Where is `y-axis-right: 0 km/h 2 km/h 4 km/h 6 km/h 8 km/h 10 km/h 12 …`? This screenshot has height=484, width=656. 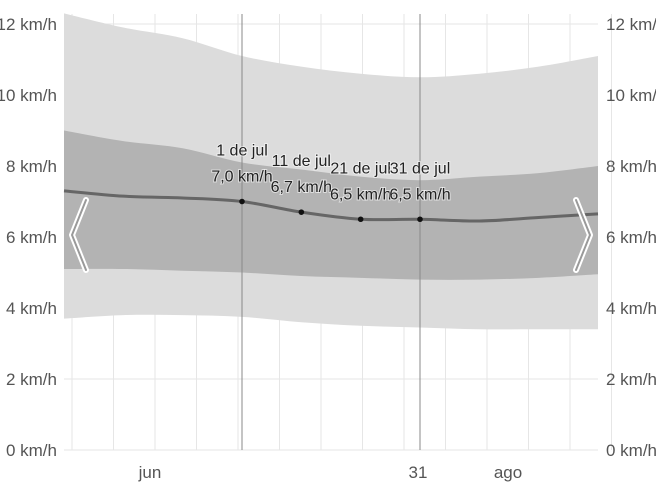
y-axis-right: 0 km/h 2 km/h 4 km/h 6 km/h 8 km/h 10 km/h 12 … is located at coordinates (631, 237).